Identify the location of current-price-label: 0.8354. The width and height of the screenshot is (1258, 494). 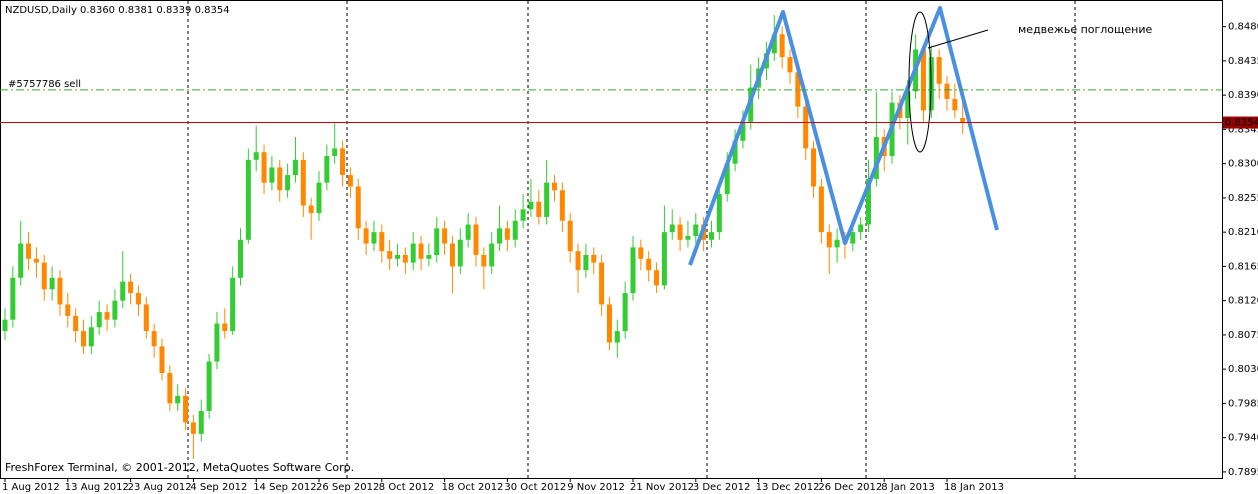
(1241, 123).